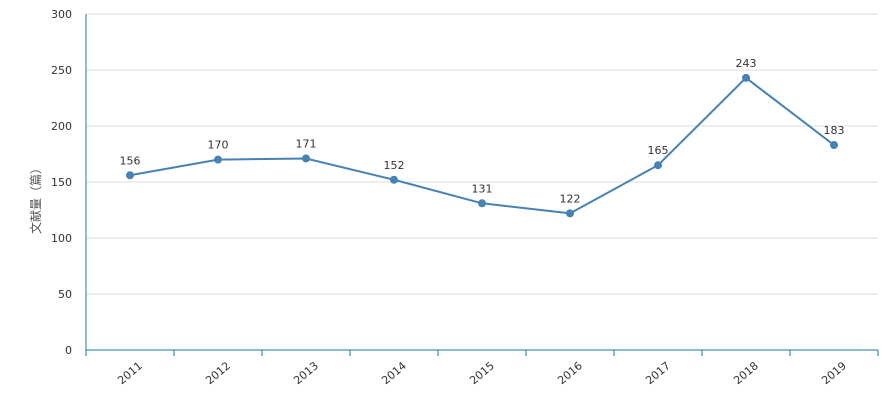 This screenshot has height=420, width=895. Describe the element at coordinates (482, 203) in the screenshot. I see `data-point-2015` at that location.